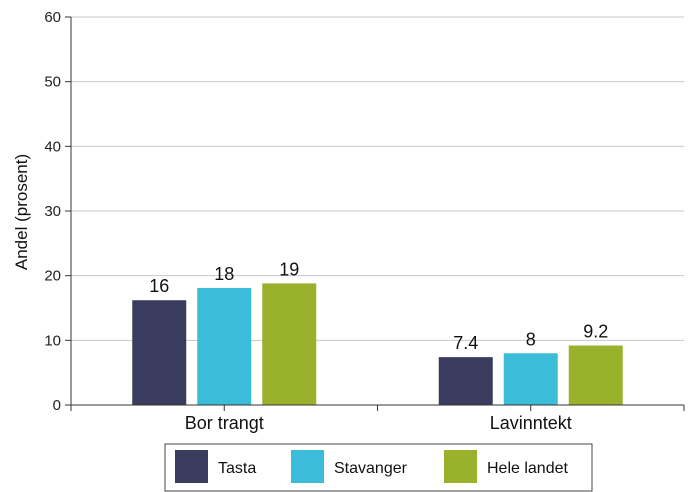 Image resolution: width=692 pixels, height=492 pixels. I want to click on y-axis: 0 10 20 30 40 50 60, so click(58, 211).